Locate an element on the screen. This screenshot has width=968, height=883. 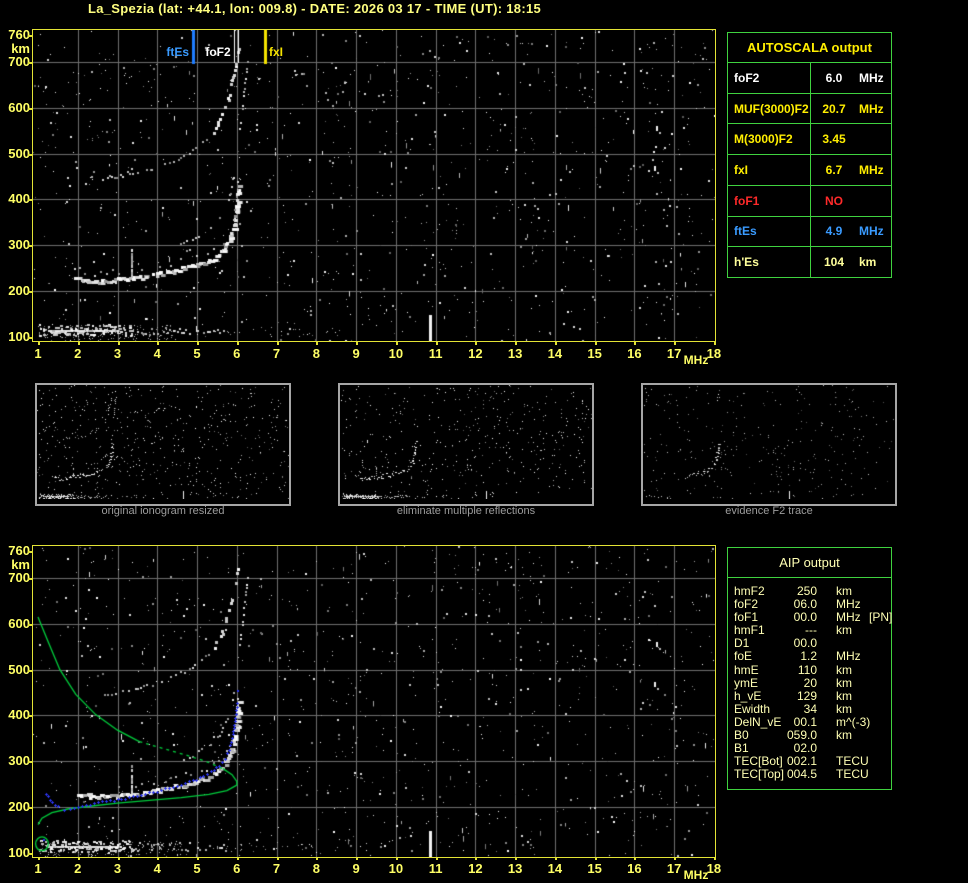
y-axis-label: 760 is located at coordinates (19, 550).